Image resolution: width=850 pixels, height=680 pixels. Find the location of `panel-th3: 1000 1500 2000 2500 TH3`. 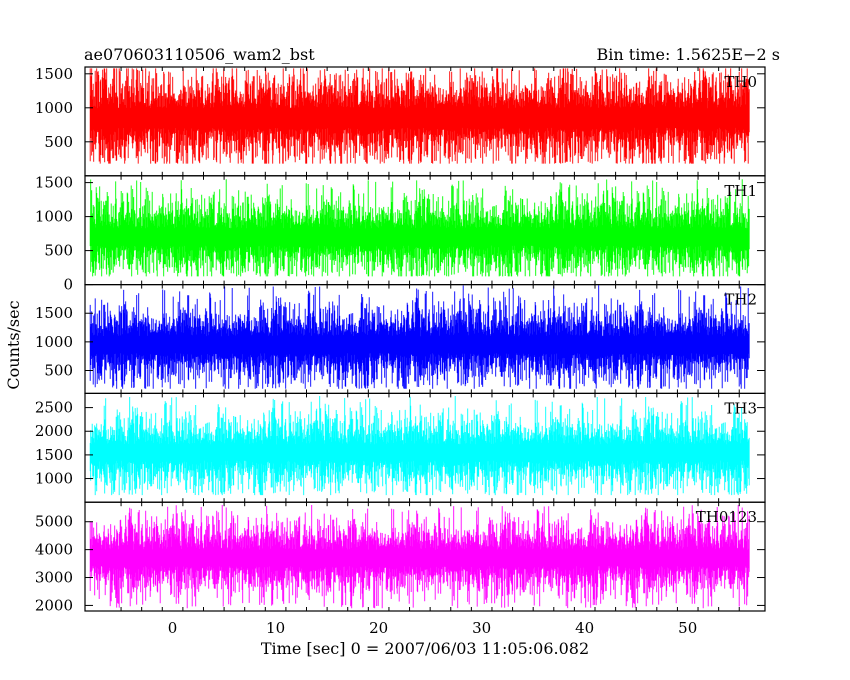

panel-th3: 1000 1500 2000 2500 TH3 is located at coordinates (400, 447).